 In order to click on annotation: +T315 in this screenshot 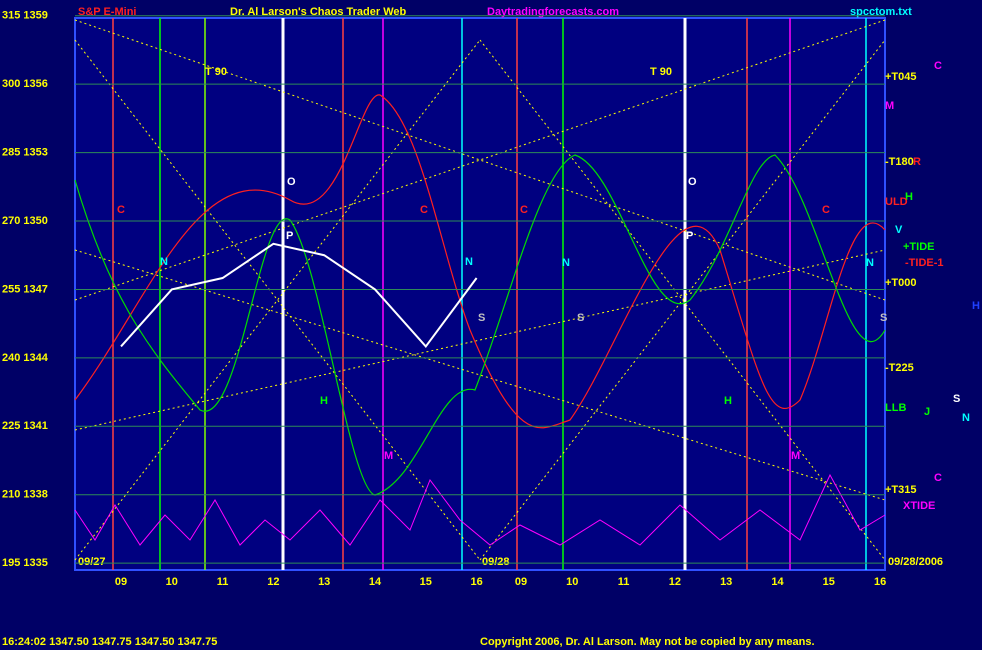, I will do `click(901, 490)`.